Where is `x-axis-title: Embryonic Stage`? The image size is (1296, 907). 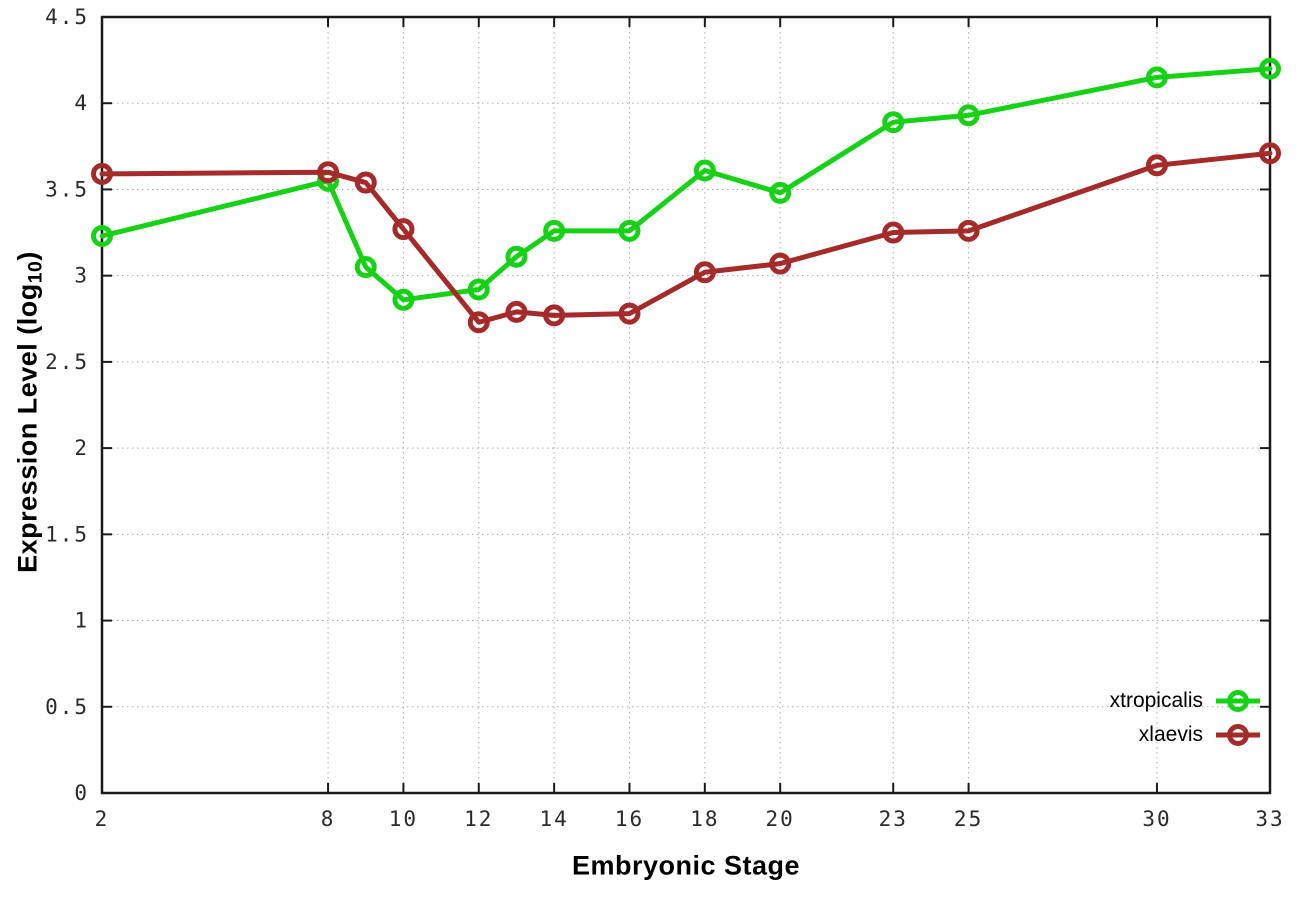 x-axis-title: Embryonic Stage is located at coordinates (686, 865).